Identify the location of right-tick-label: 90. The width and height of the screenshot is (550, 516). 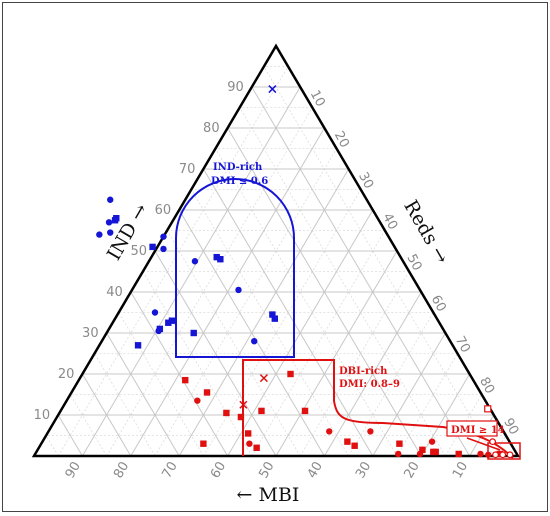
(510, 427).